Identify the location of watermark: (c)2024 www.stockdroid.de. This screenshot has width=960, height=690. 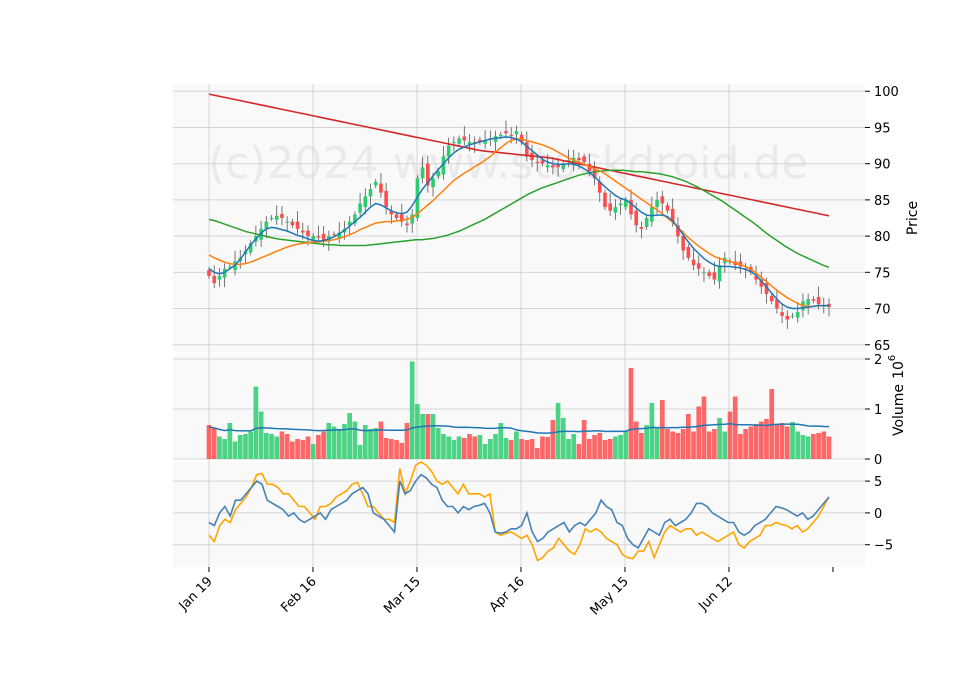
(508, 163).